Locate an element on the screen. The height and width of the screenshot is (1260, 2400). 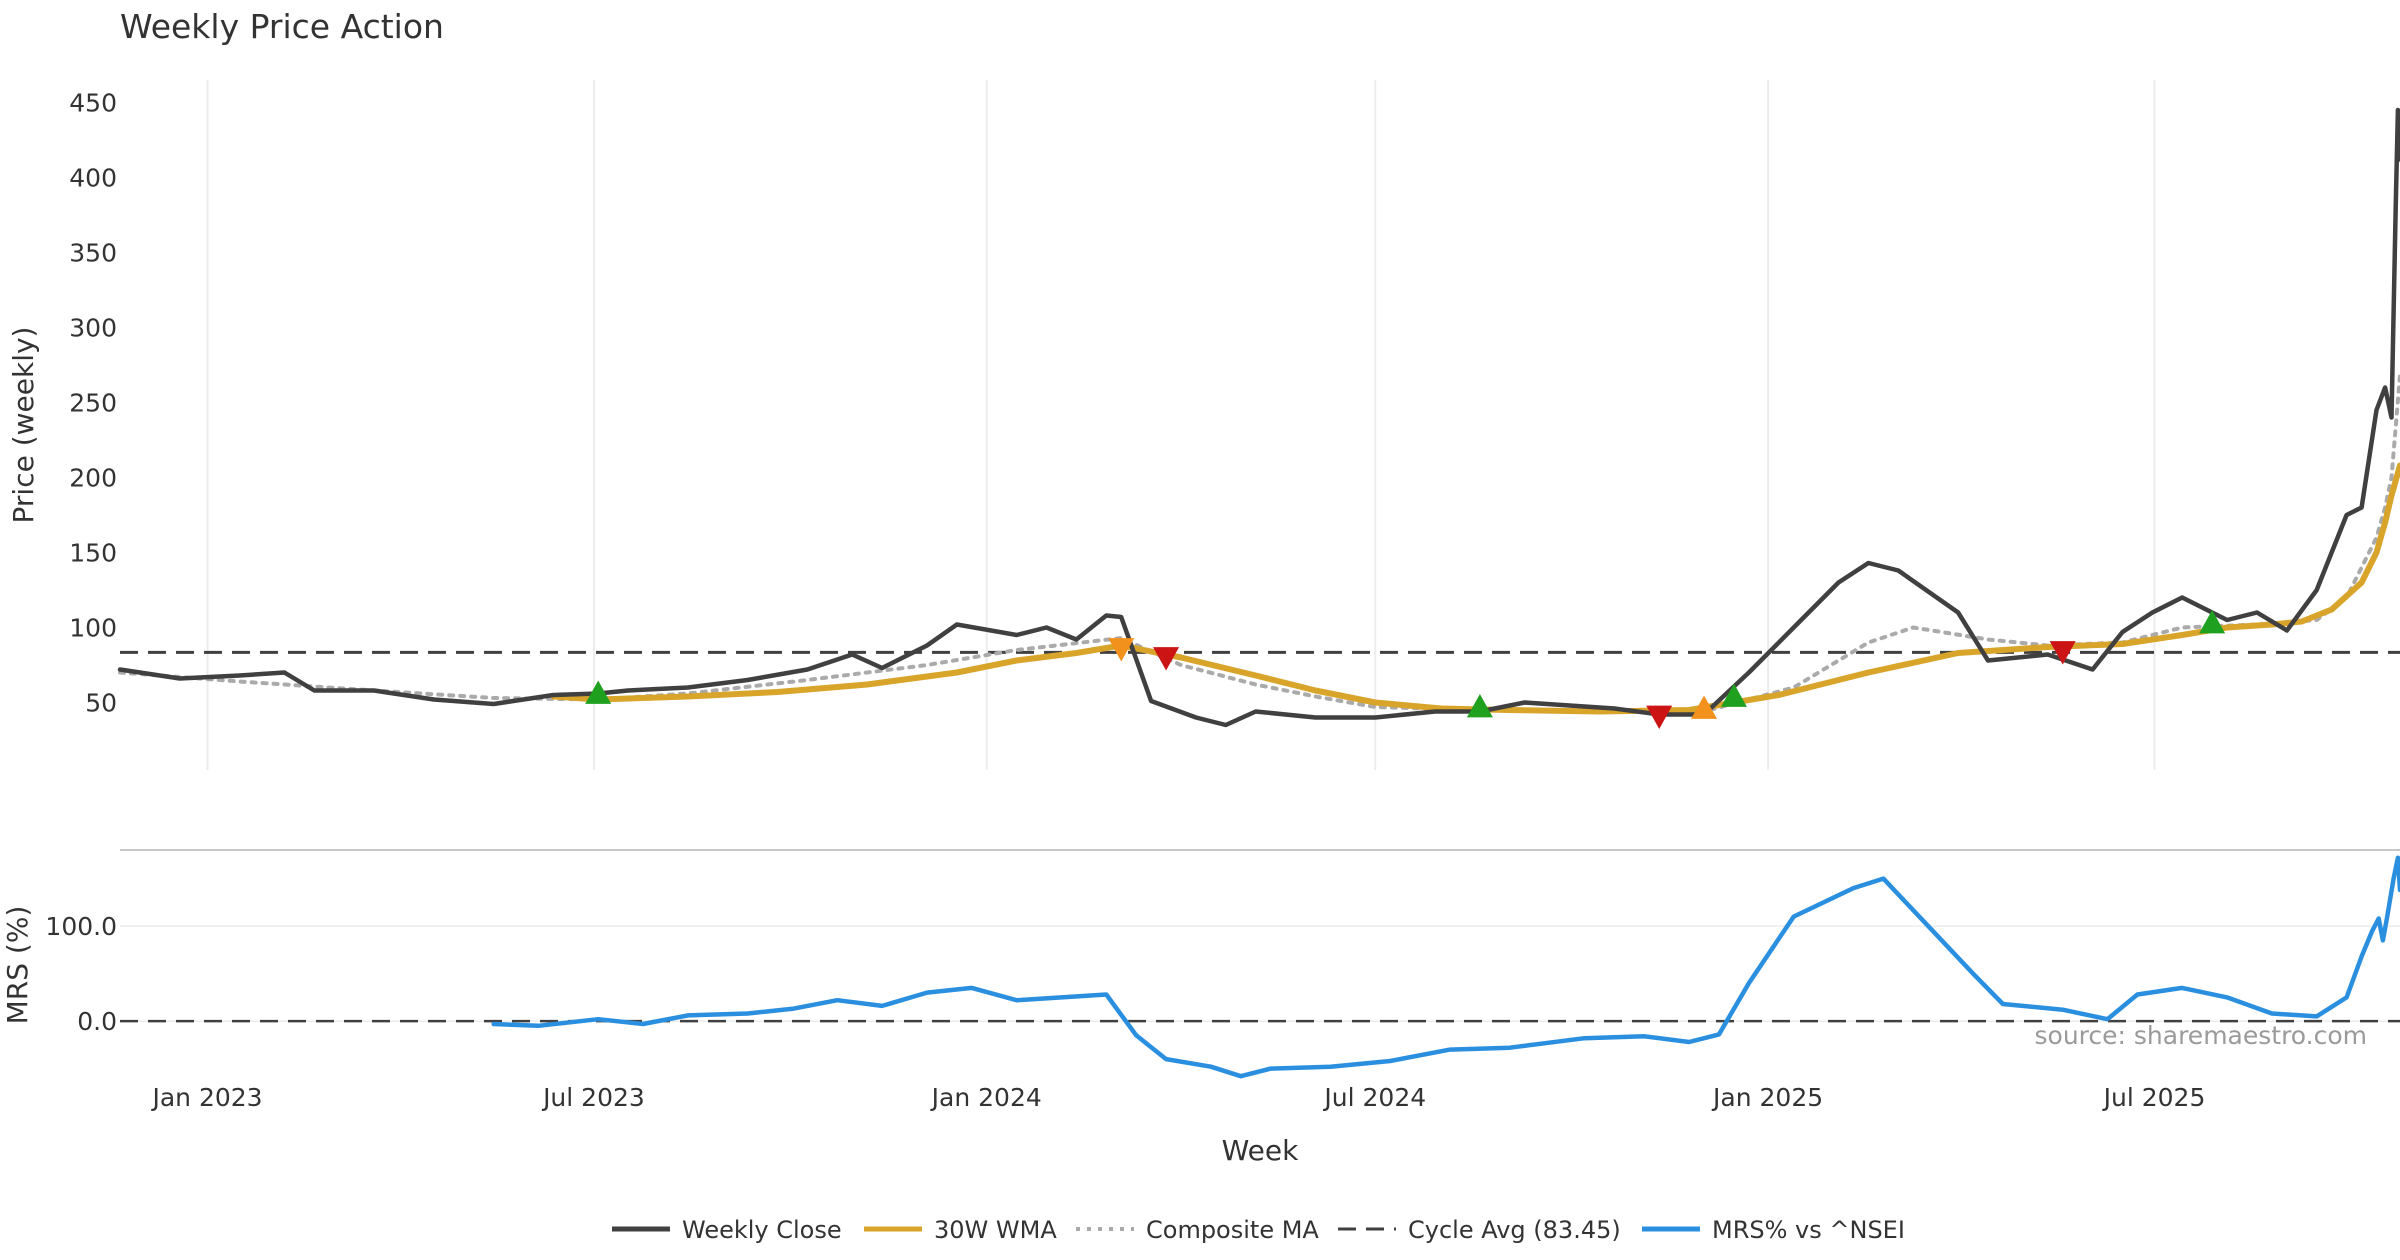
mrs-y-tick-label: 0.0 is located at coordinates (97, 1021).